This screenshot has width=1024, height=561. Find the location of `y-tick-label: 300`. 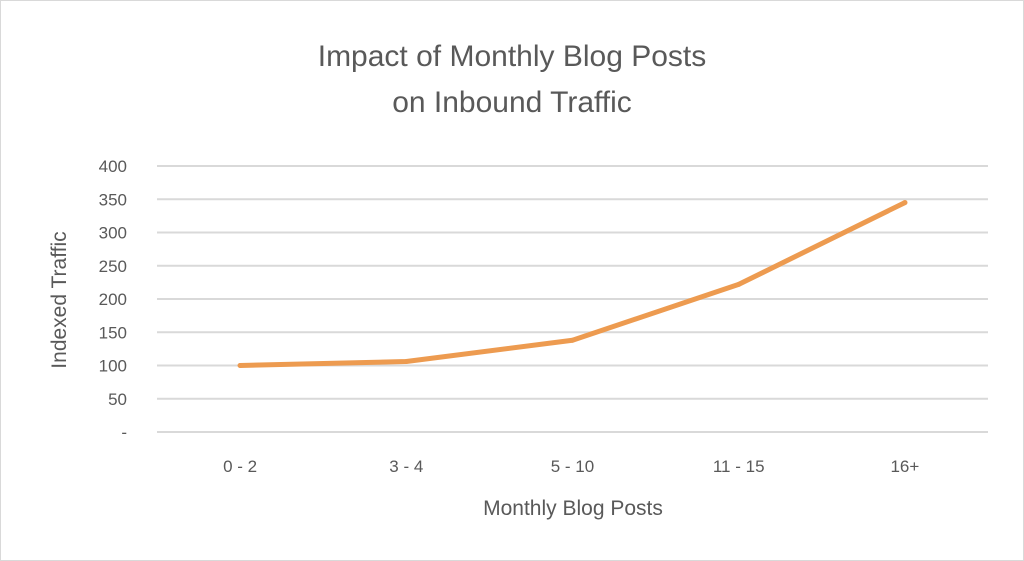

y-tick-label: 300 is located at coordinates (113, 233).